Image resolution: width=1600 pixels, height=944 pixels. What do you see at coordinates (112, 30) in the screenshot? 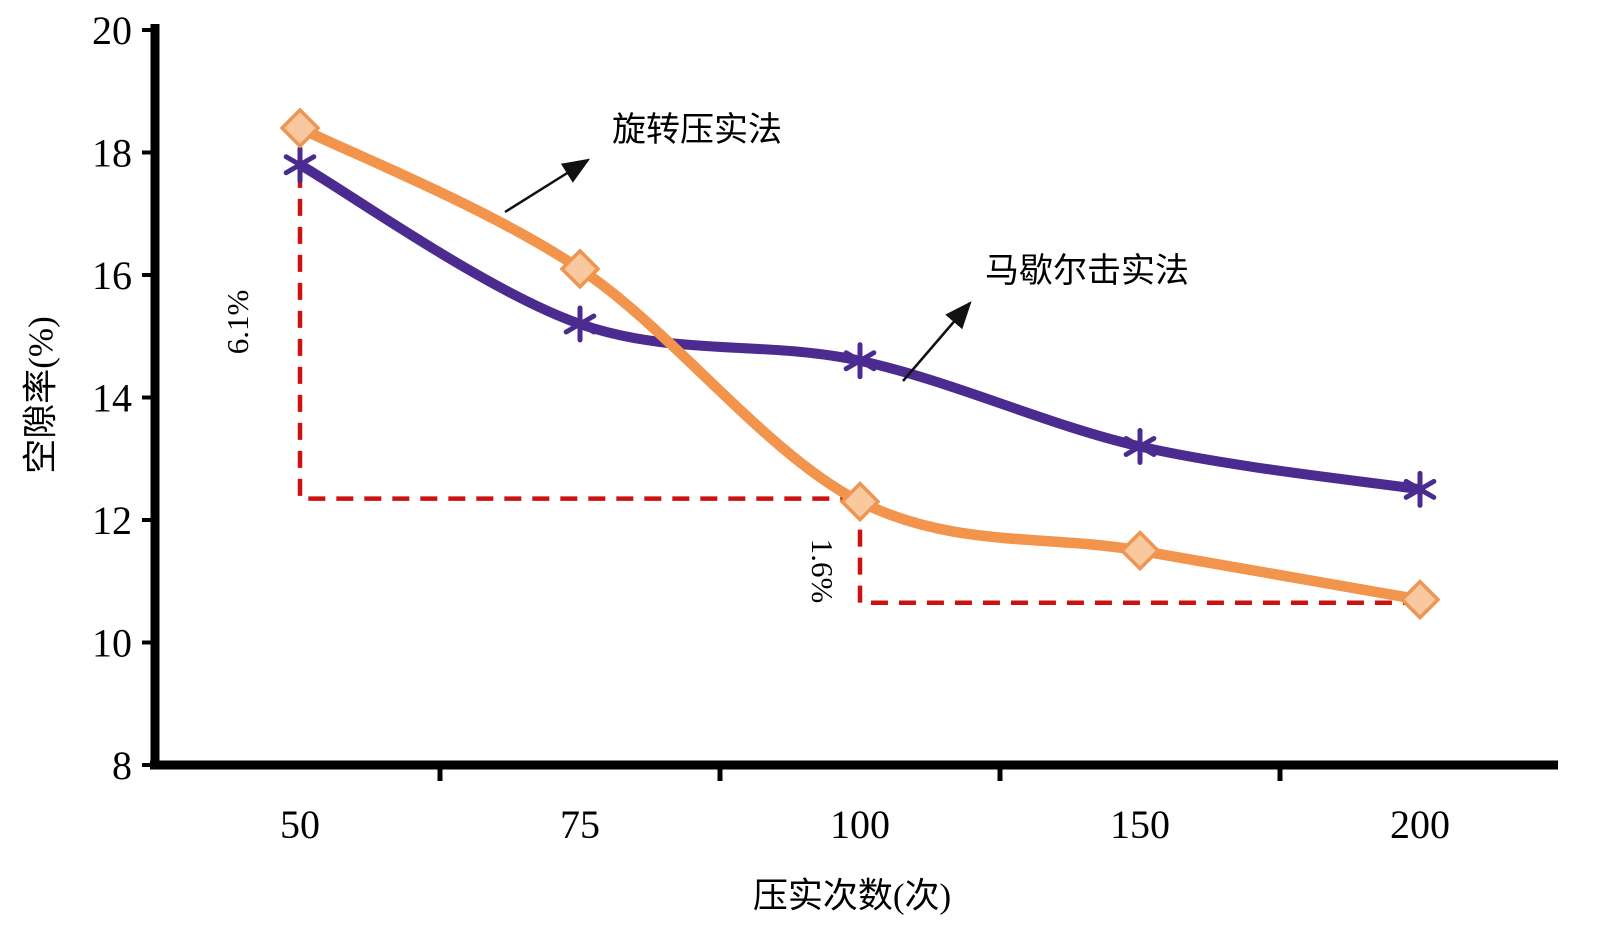
I see `y-tick-label: 20` at bounding box center [112, 30].